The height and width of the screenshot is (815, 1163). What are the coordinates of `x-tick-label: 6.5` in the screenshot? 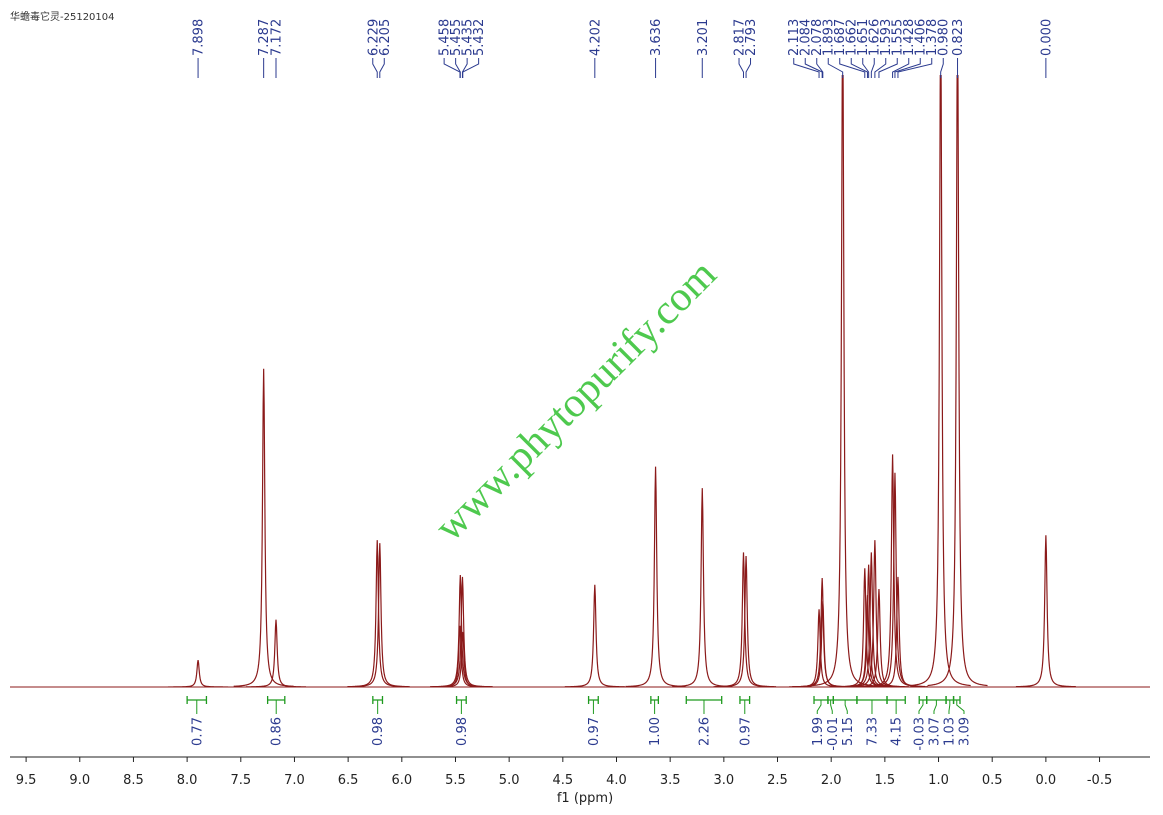 It's located at (348, 780).